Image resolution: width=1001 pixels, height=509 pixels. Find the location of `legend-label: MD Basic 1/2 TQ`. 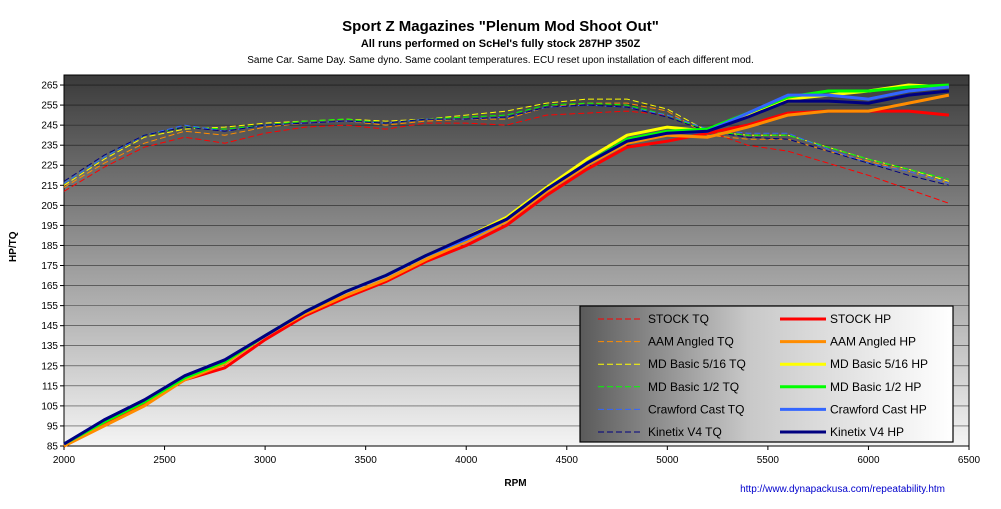

legend-label: MD Basic 1/2 TQ is located at coordinates (693, 387).